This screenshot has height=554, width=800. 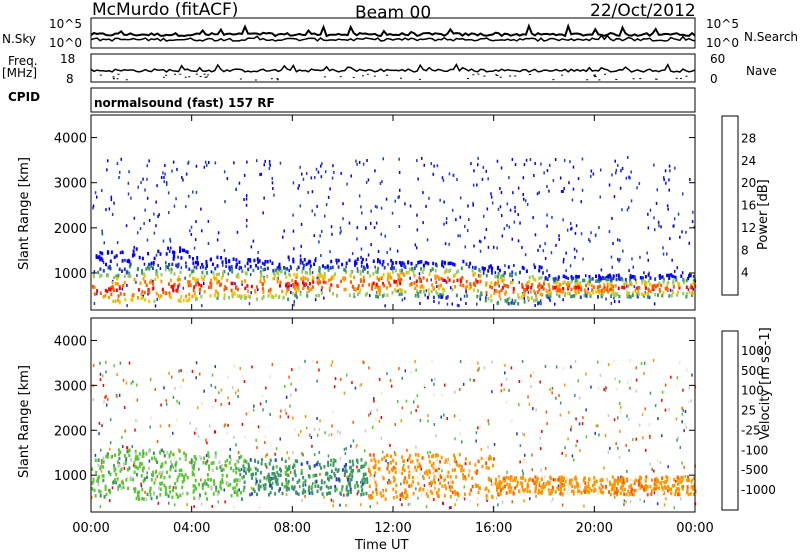 What do you see at coordinates (745, 273) in the screenshot?
I see `power-cbar-tick-label: 4` at bounding box center [745, 273].